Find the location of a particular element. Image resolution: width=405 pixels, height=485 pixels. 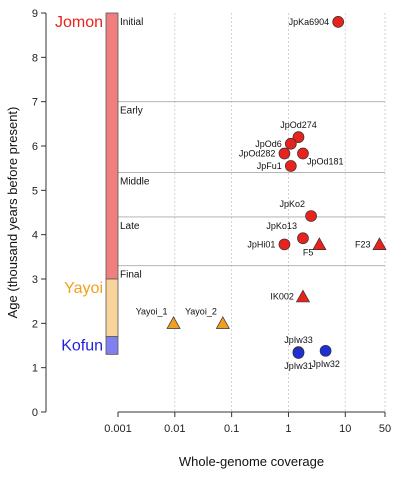

x-tick-label: 0.1 is located at coordinates (231, 429).